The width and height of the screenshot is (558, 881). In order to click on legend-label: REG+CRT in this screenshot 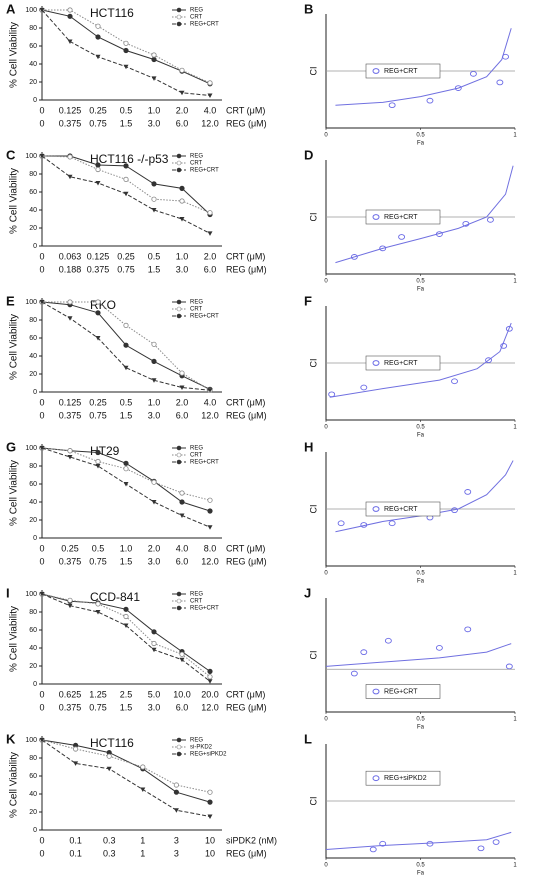, I will do `click(401, 217)`.